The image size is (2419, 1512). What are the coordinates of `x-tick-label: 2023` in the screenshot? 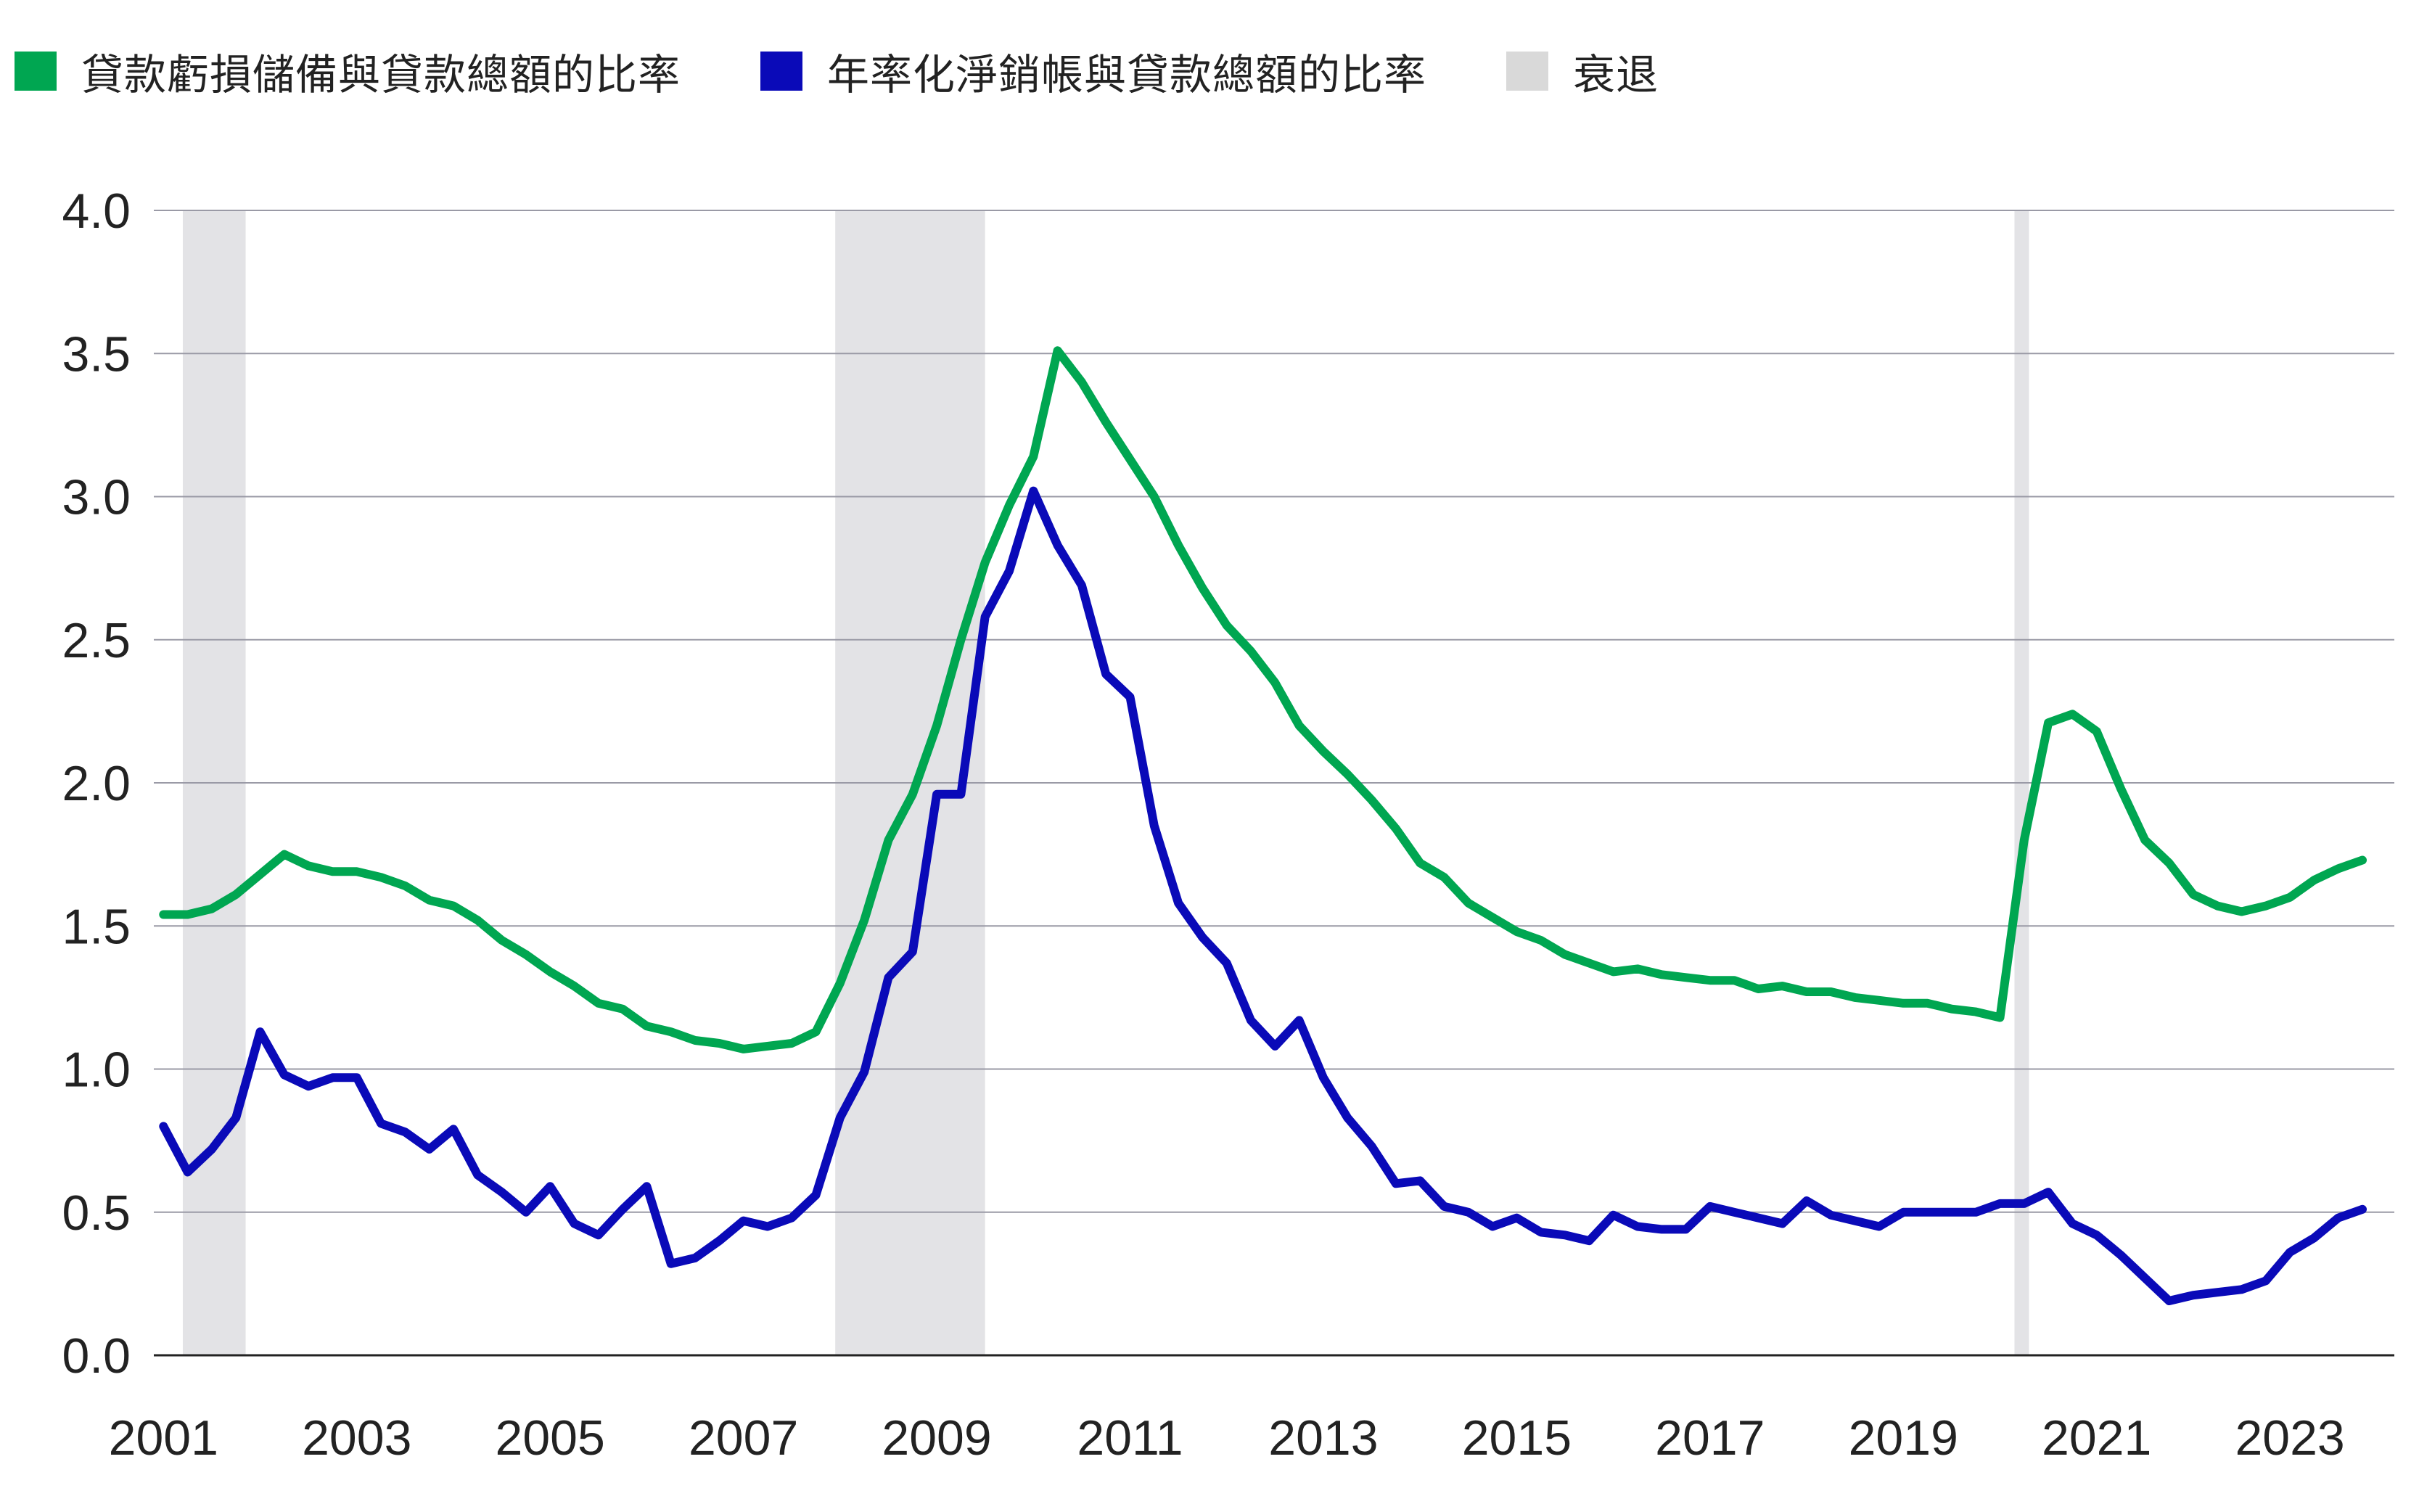 It's located at (2289, 1438).